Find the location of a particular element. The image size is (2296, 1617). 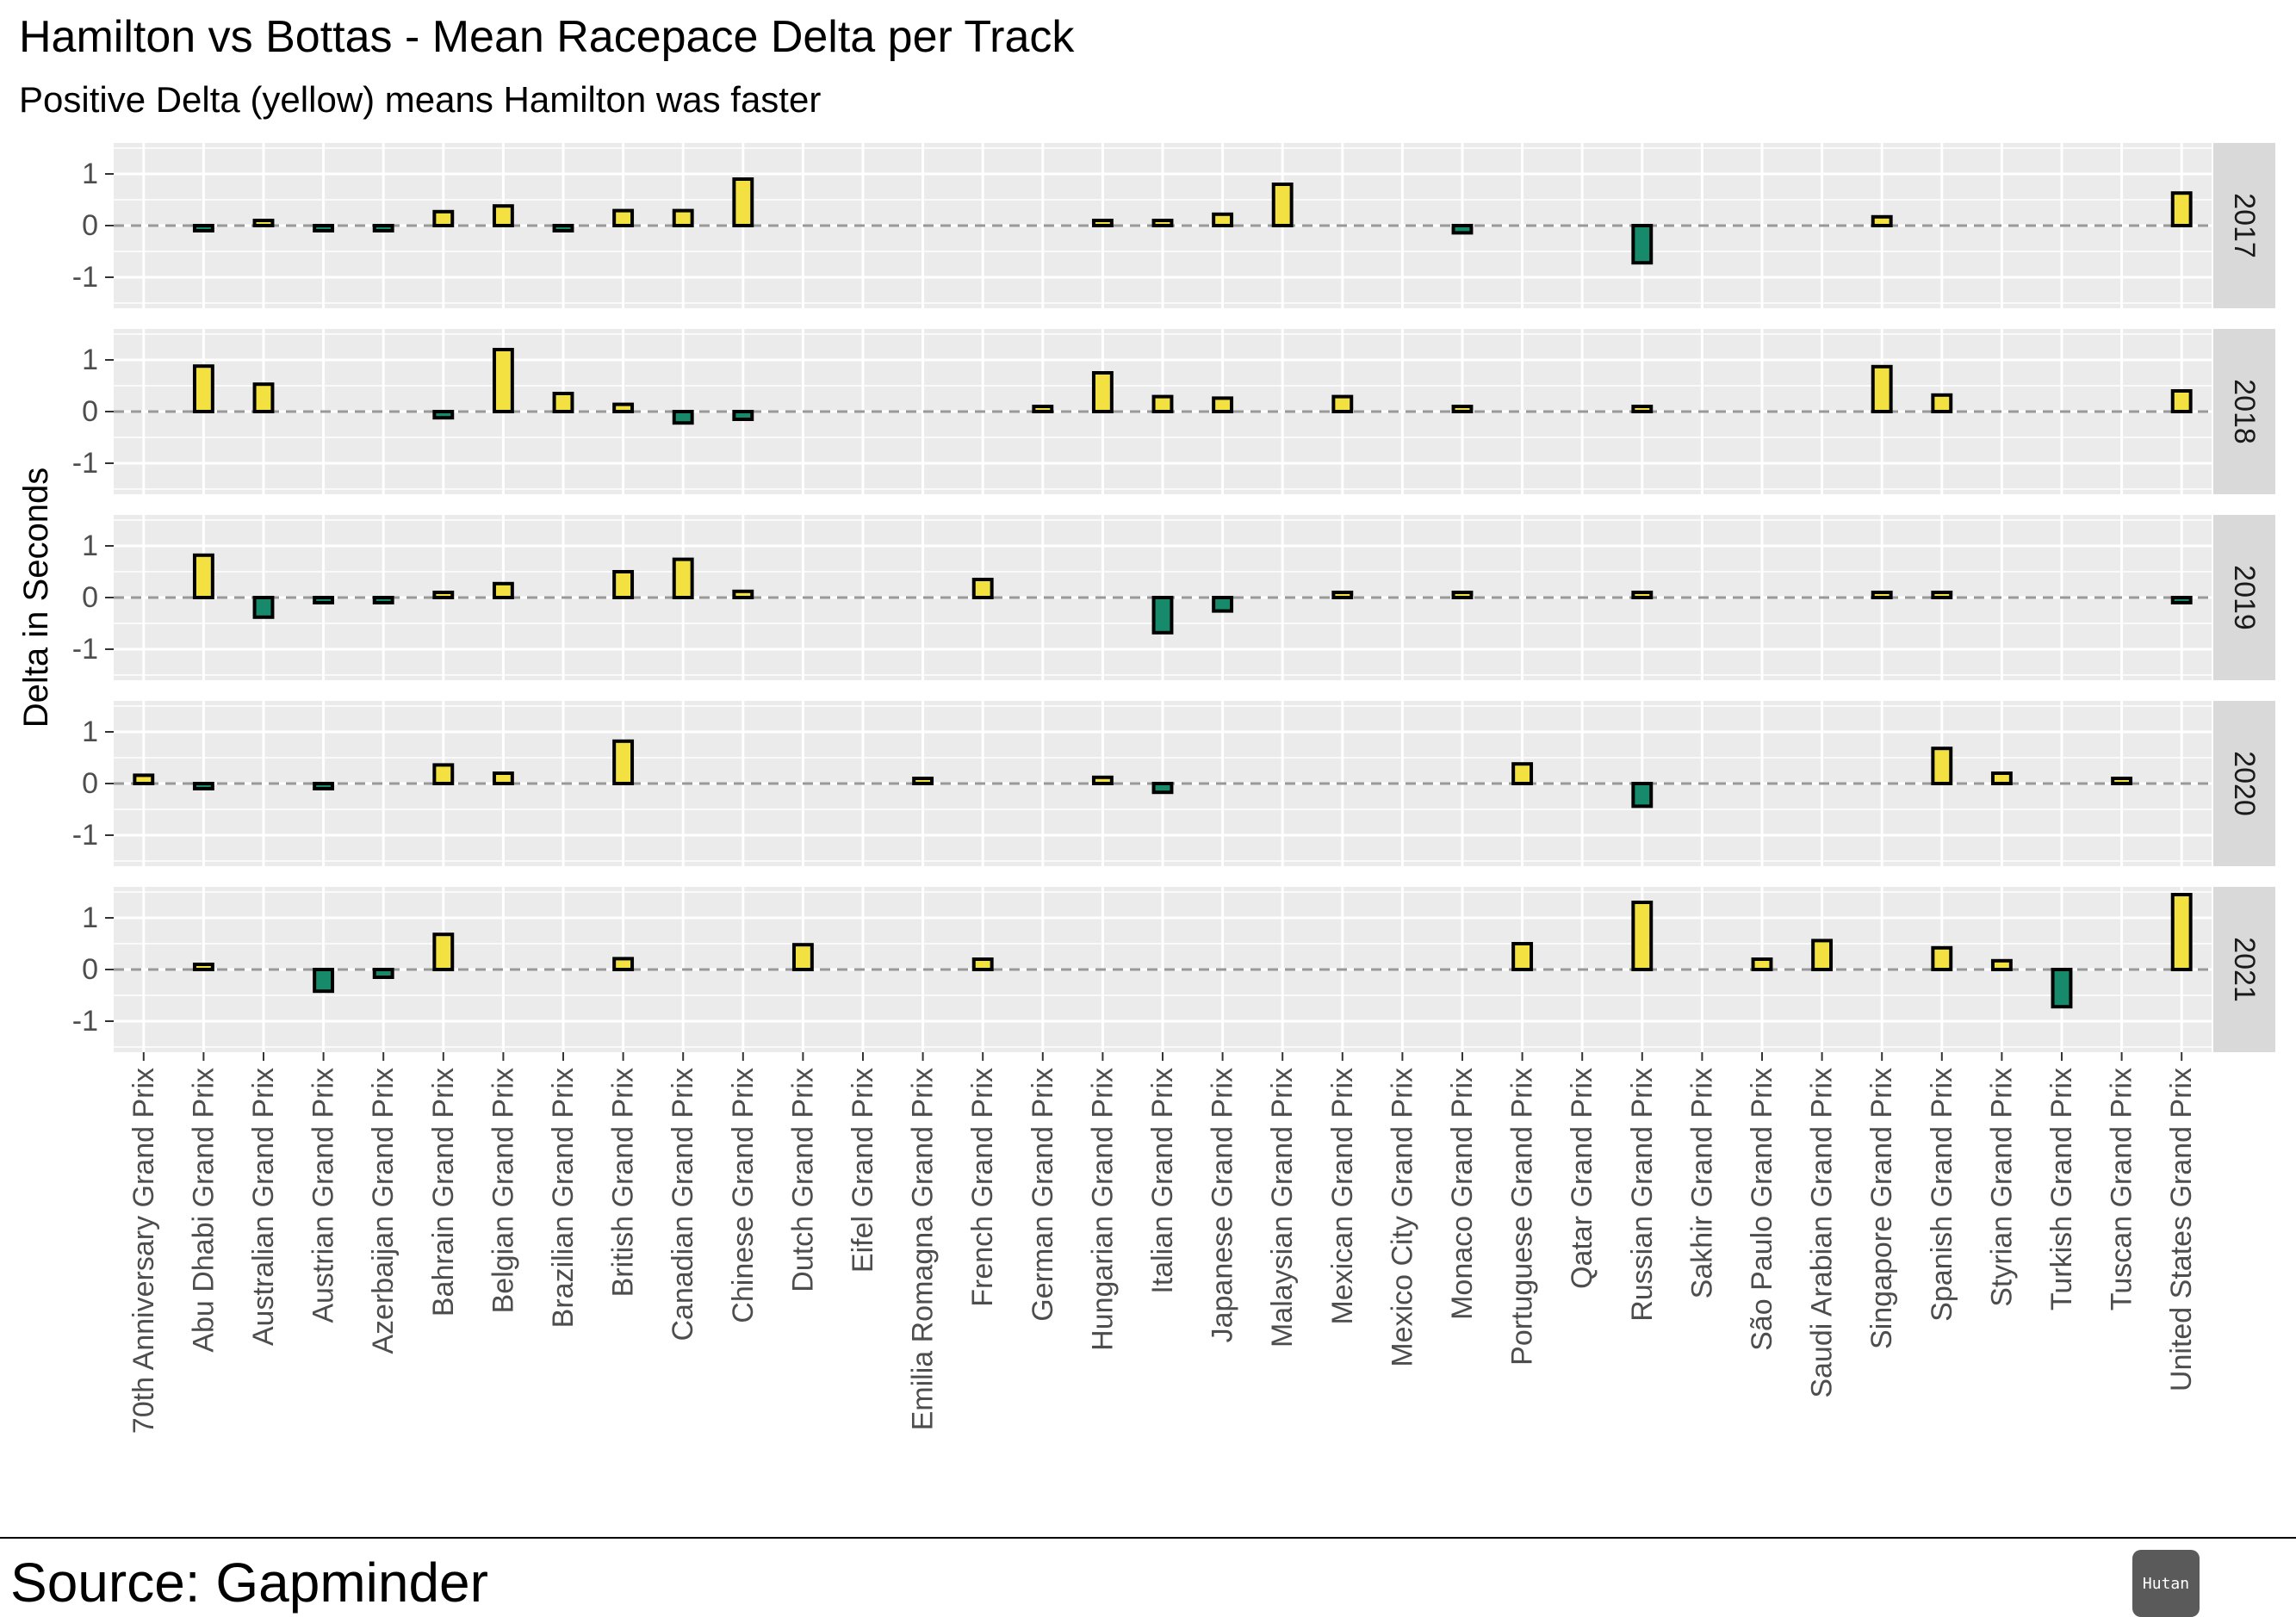

x-tick-label: Sakhir Grand Prix is located at coordinates (1701, 1183).